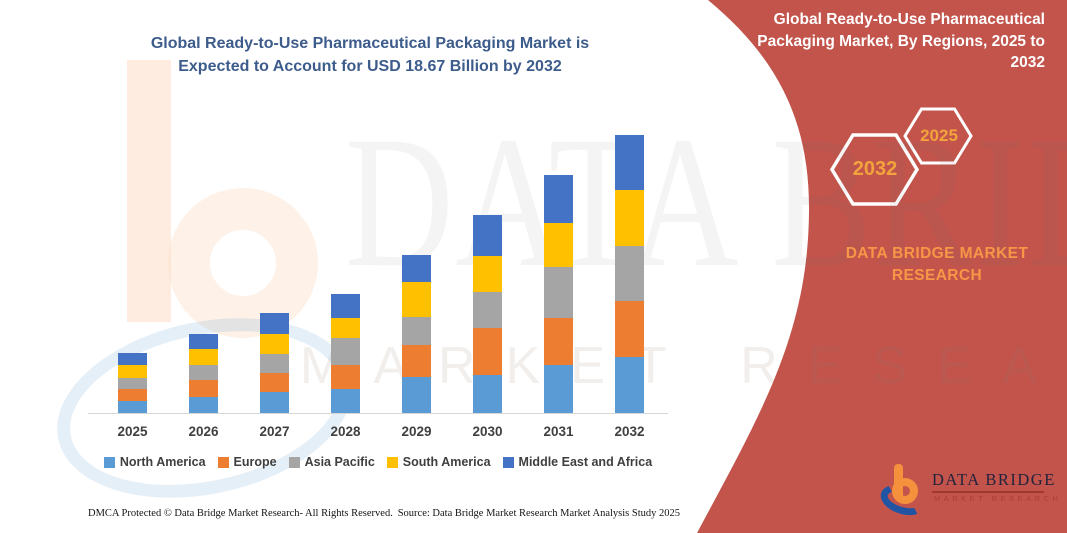  I want to click on bar-segment-2032-middle-east-and-africa, so click(629, 163).